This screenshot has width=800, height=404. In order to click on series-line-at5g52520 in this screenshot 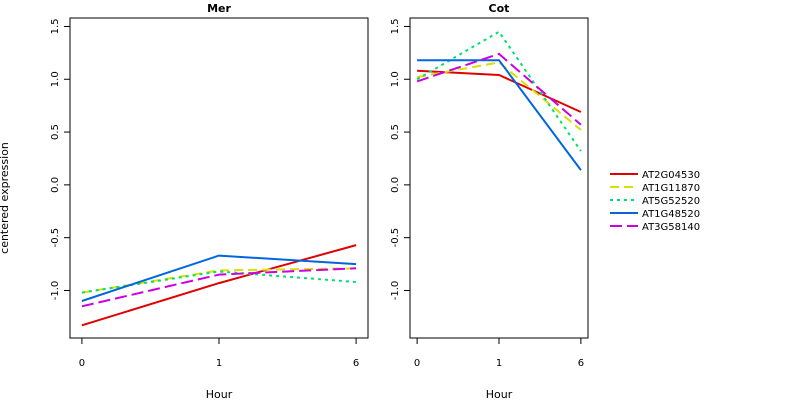, I will do `click(499, 91)`.